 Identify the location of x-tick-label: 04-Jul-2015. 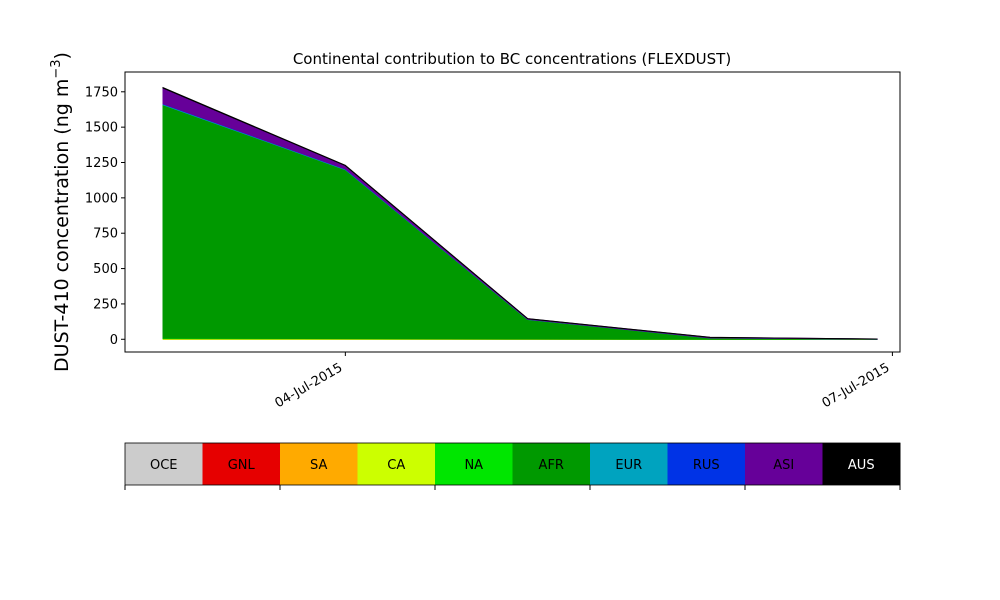
(309, 385).